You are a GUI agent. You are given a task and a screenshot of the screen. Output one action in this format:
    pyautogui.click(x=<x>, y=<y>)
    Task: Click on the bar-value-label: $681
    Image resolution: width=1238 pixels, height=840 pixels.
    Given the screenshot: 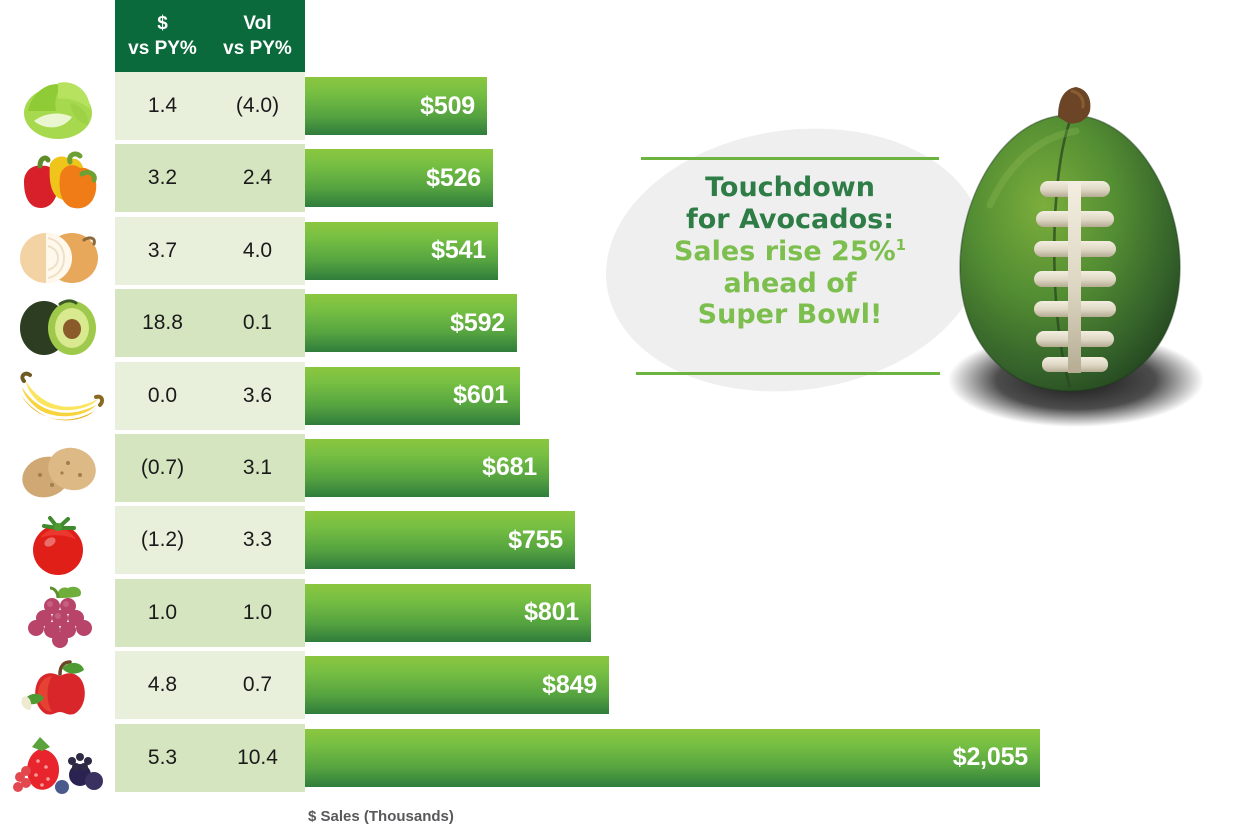 What is the action you would take?
    pyautogui.click(x=509, y=467)
    